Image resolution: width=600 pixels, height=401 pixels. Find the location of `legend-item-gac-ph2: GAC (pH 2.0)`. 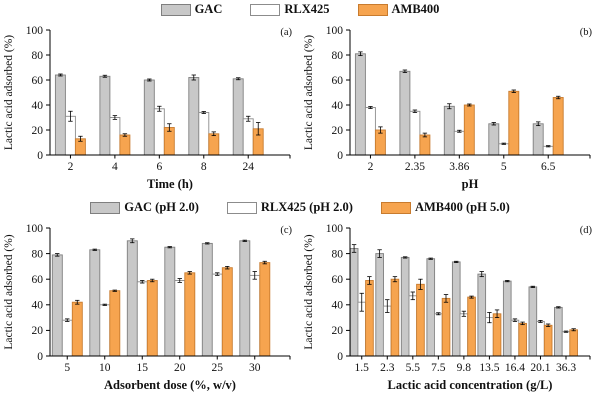

legend-item-gac-ph2: GAC (pH 2.0) is located at coordinates (144, 207).